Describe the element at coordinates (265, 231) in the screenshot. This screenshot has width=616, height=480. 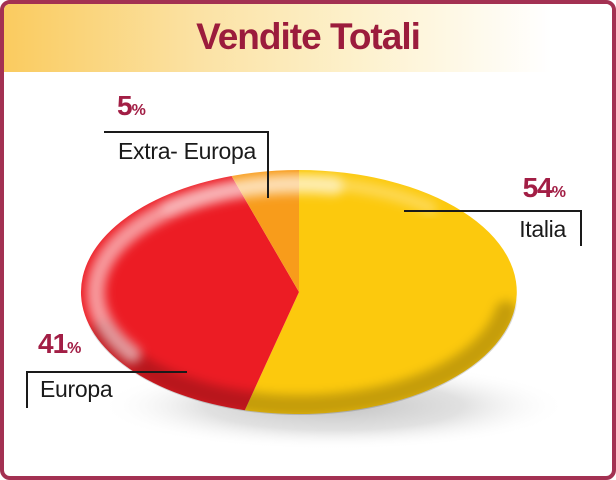
I see `pie-slice-extra-europa` at that location.